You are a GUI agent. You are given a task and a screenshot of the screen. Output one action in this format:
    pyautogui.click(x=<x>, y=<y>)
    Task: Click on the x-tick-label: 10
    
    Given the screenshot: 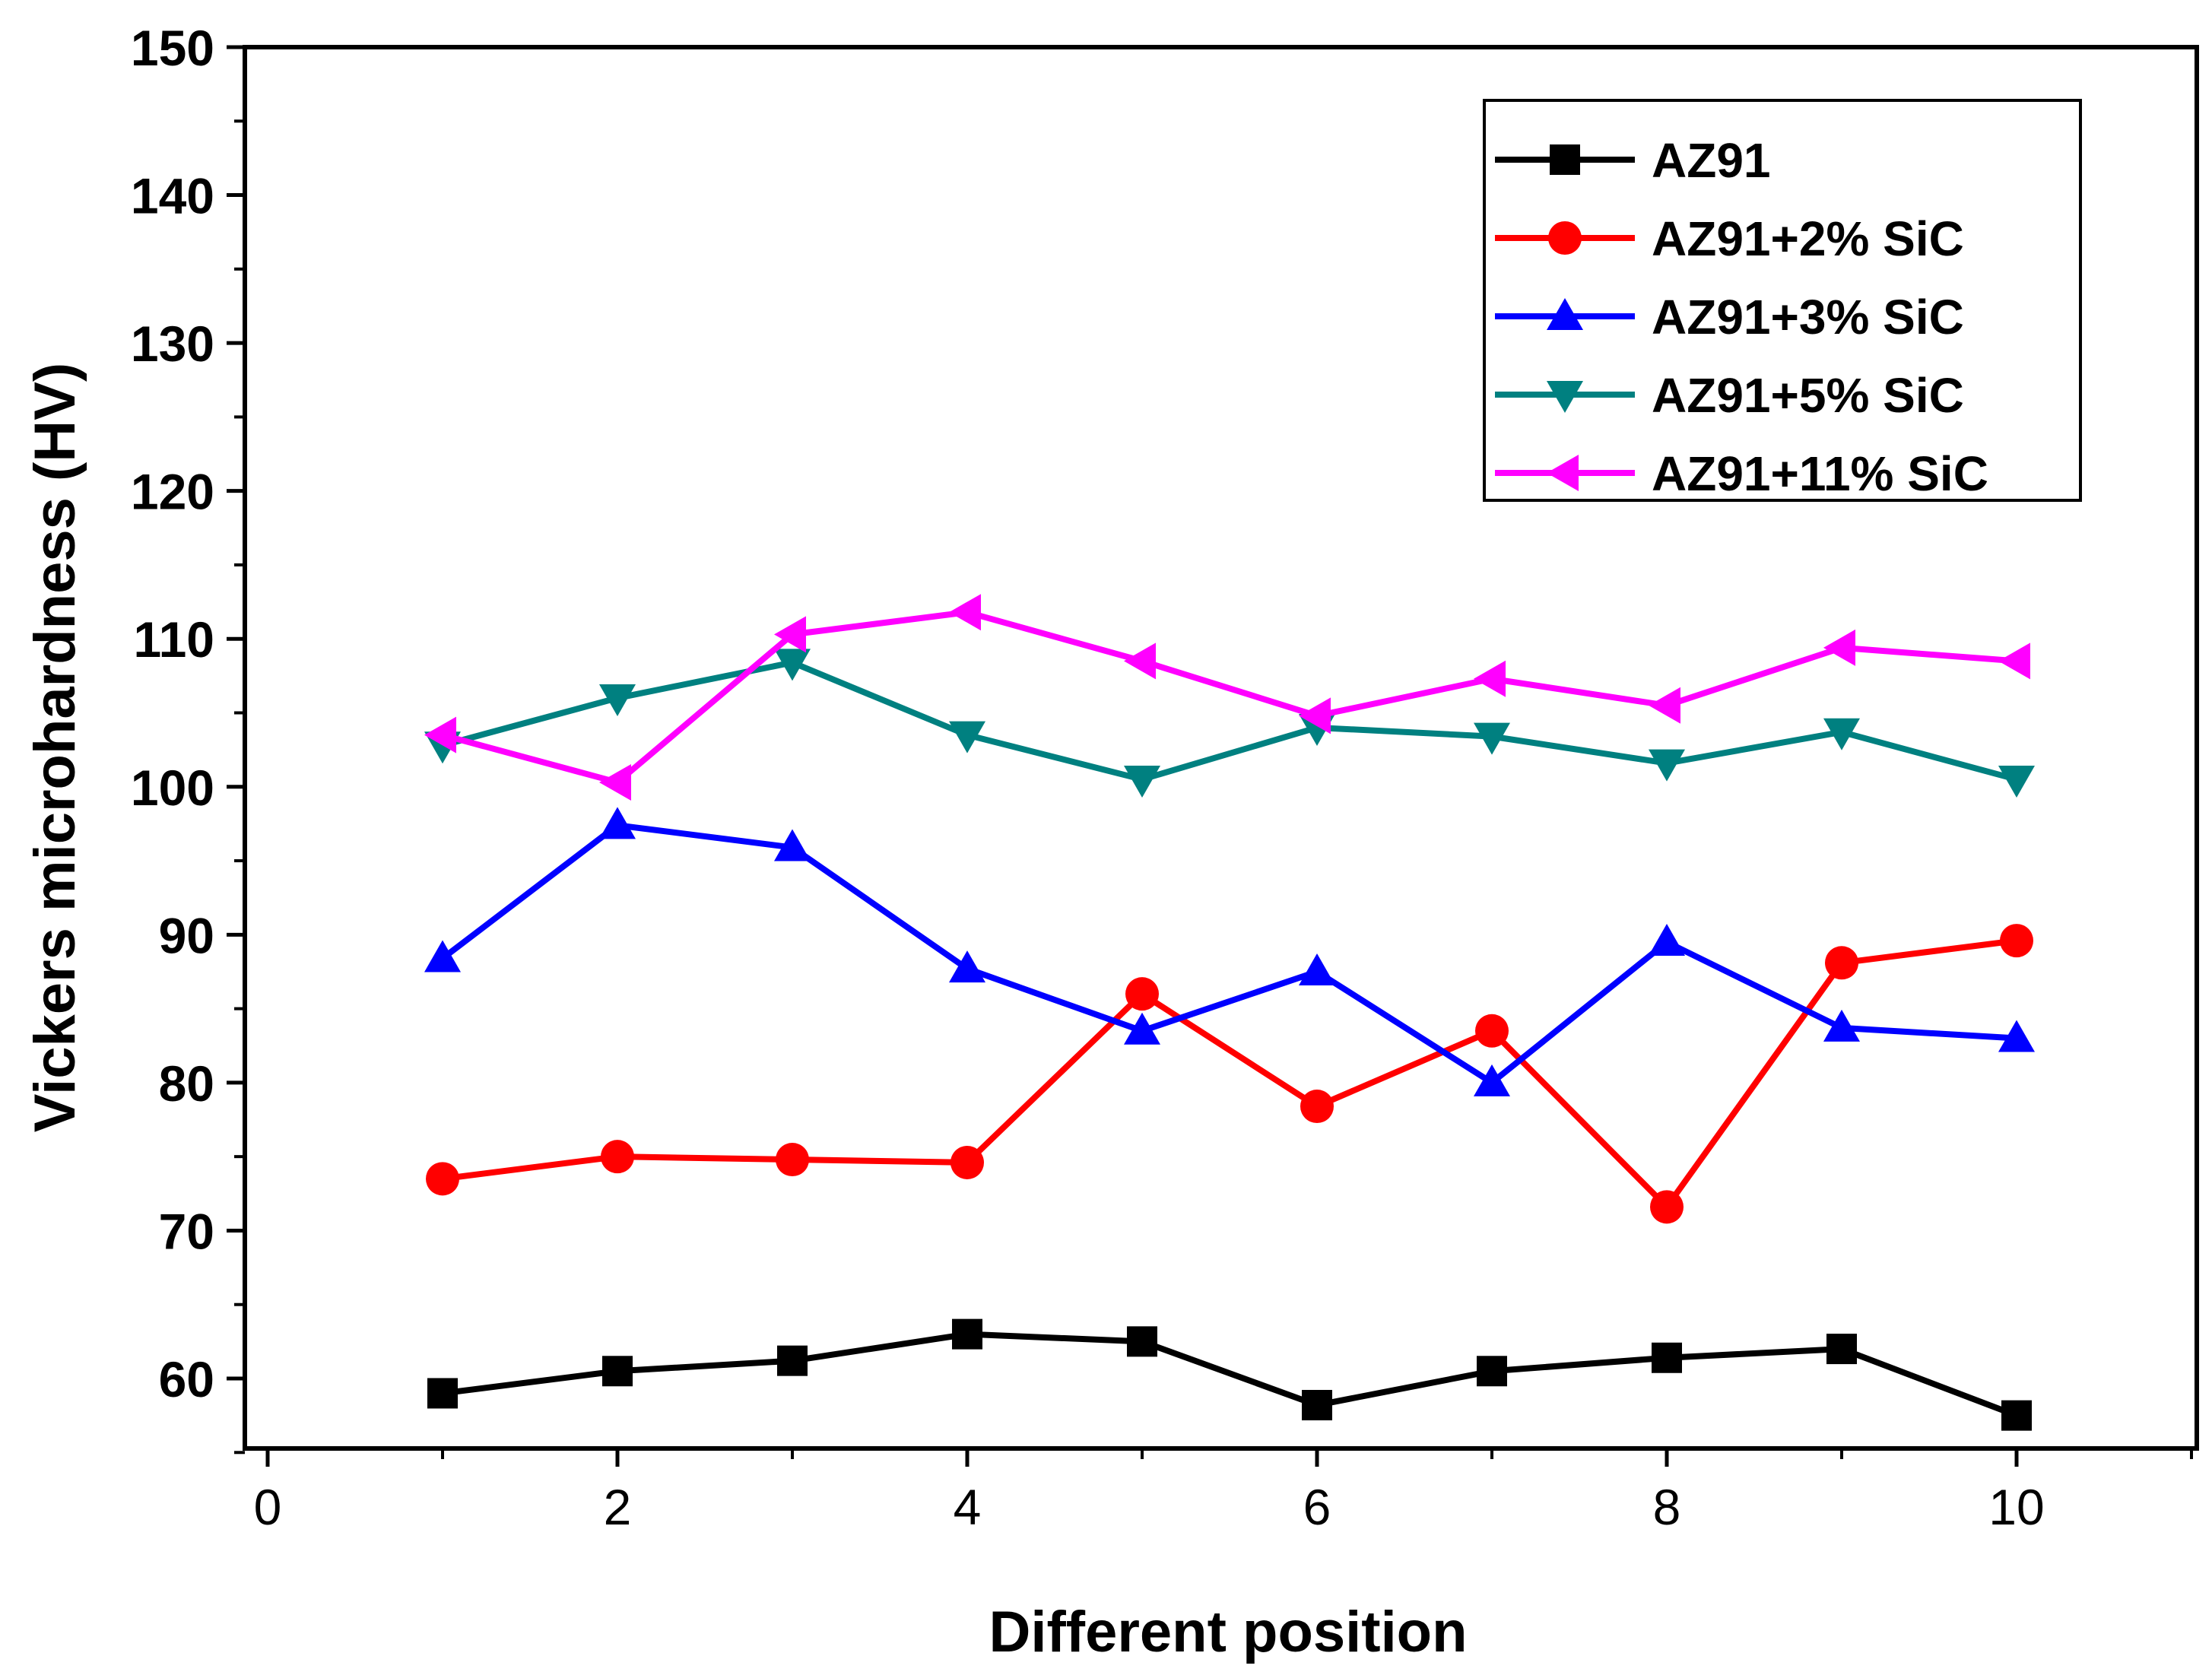 What is the action you would take?
    pyautogui.click(x=2016, y=1507)
    